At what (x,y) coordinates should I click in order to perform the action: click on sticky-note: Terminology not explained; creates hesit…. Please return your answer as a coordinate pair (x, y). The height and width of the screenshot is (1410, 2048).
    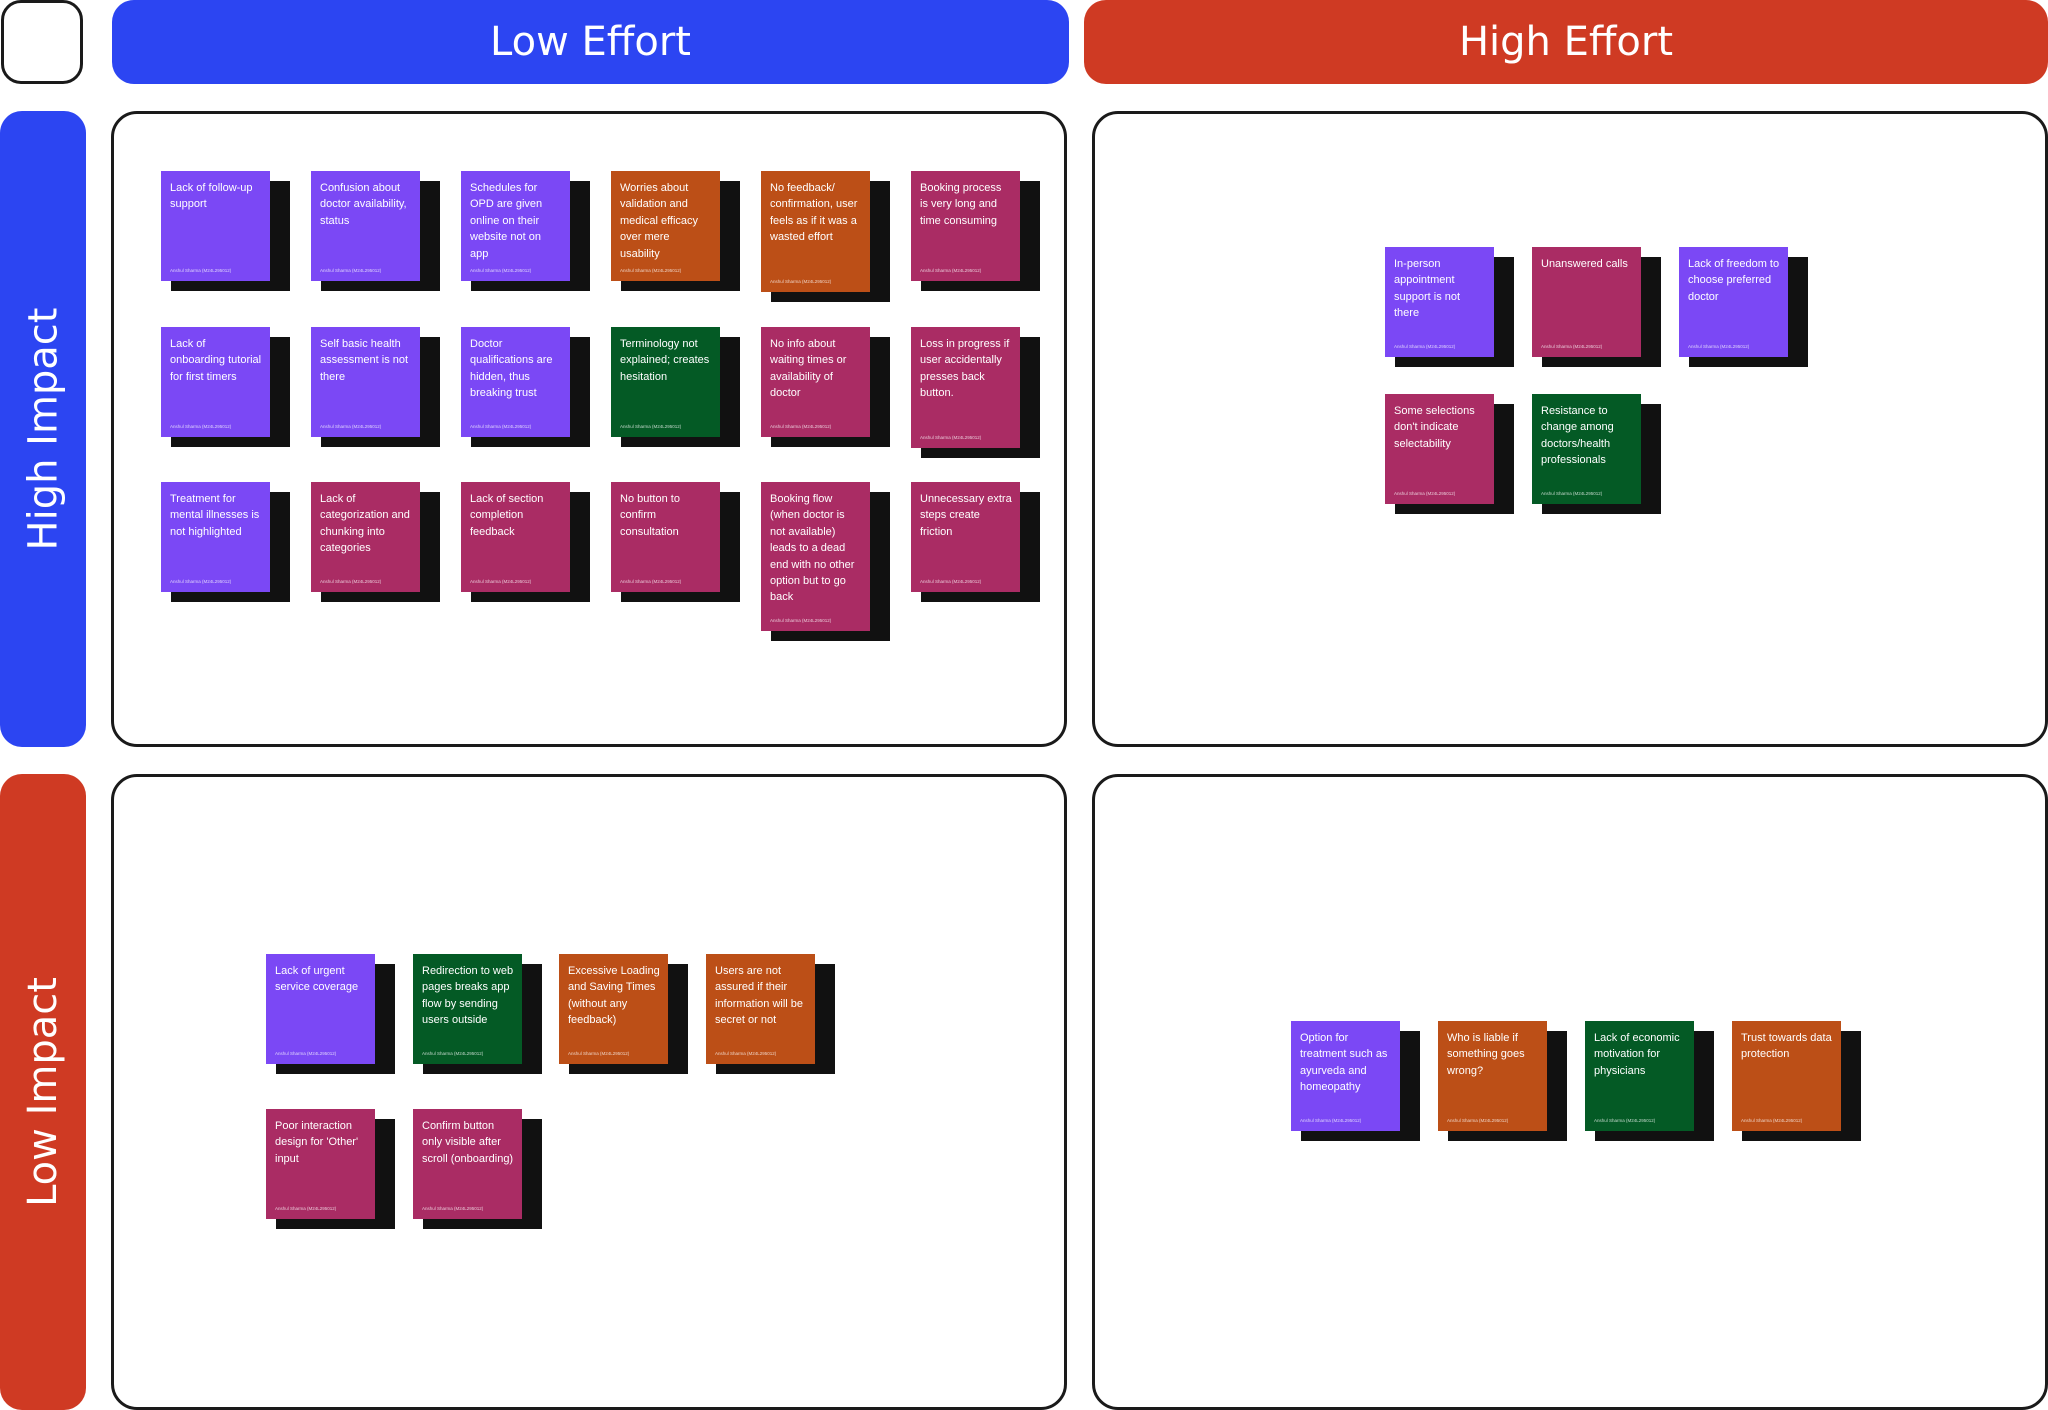
    Looking at the image, I should click on (675, 387).